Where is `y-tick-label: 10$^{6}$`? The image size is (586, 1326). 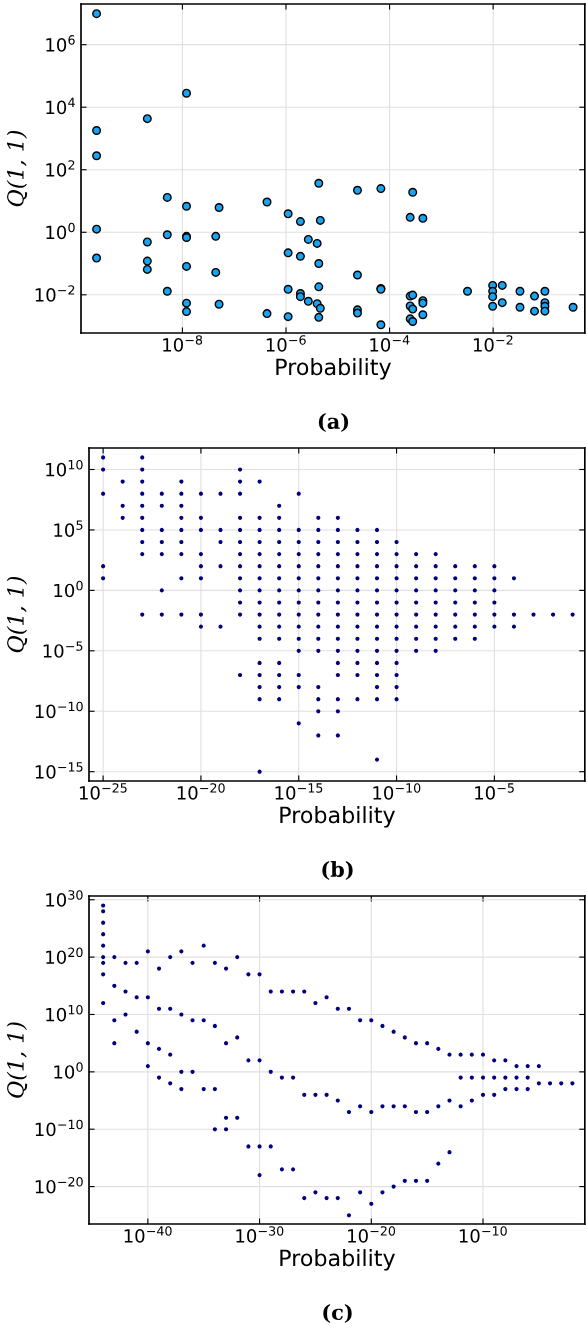
y-tick-label: 10$^{6}$ is located at coordinates (60, 43).